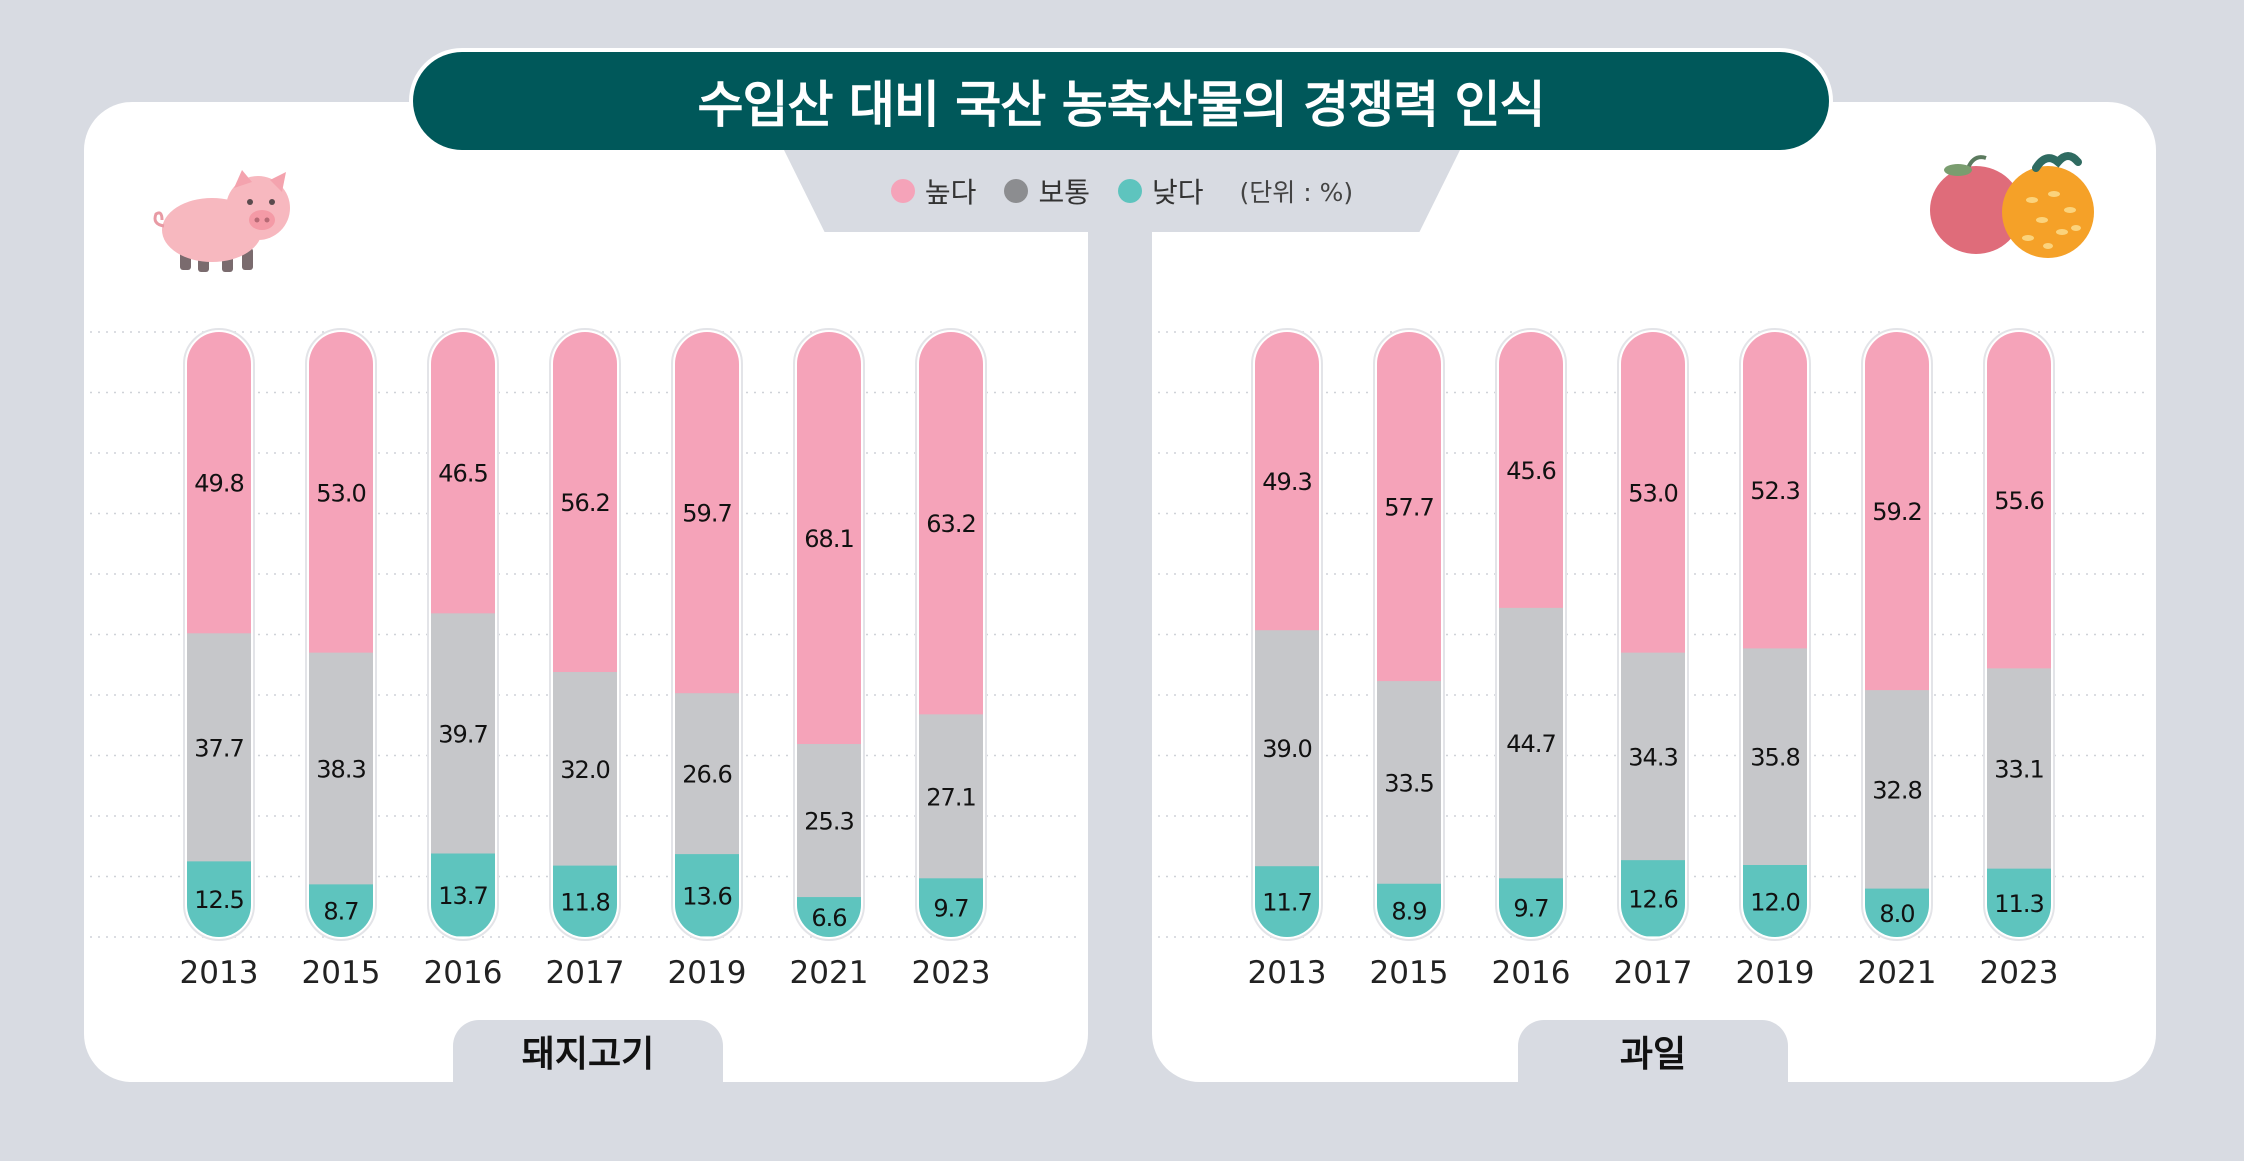 This screenshot has width=2244, height=1161. I want to click on pork-bar-2021-medium, so click(829, 821).